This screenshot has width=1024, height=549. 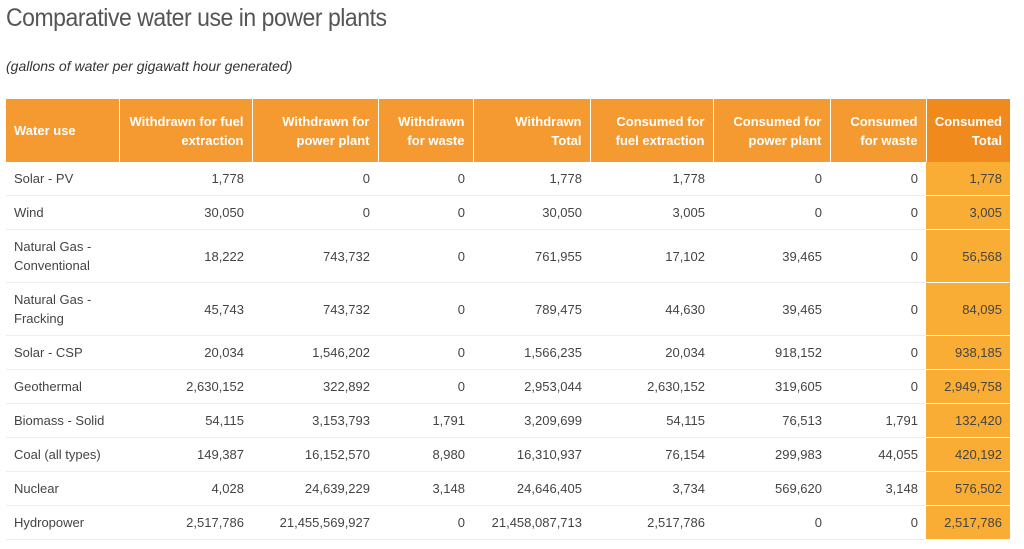 I want to click on table-cell: 20,034, so click(x=651, y=352).